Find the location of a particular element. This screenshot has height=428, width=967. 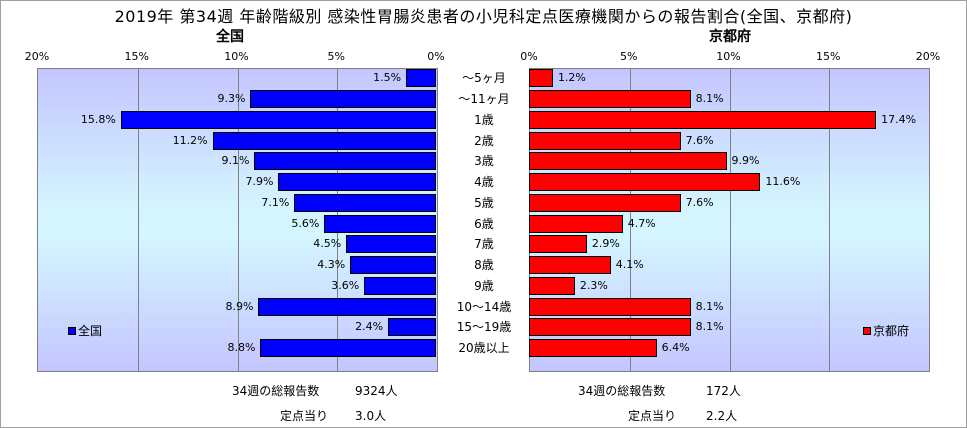

legend-national: 全国 is located at coordinates (85, 330).